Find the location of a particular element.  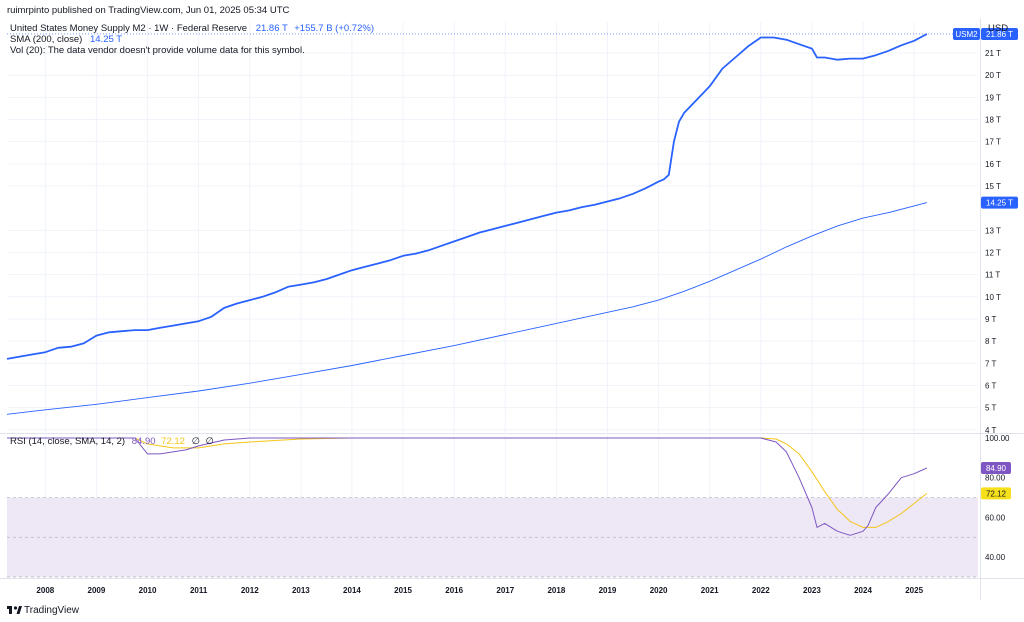

rsi-label: RSI (14, close, SMA, 14, 2) is located at coordinates (68, 441).